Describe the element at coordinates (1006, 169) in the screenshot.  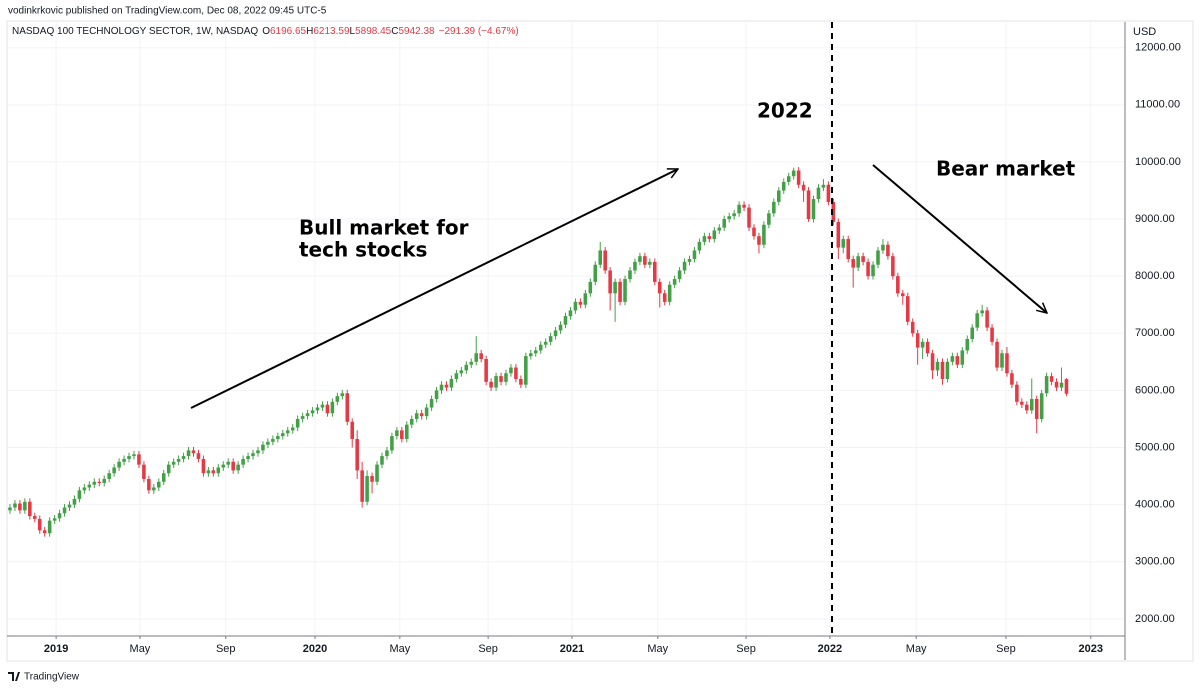
I see `annotation: Bear market` at that location.